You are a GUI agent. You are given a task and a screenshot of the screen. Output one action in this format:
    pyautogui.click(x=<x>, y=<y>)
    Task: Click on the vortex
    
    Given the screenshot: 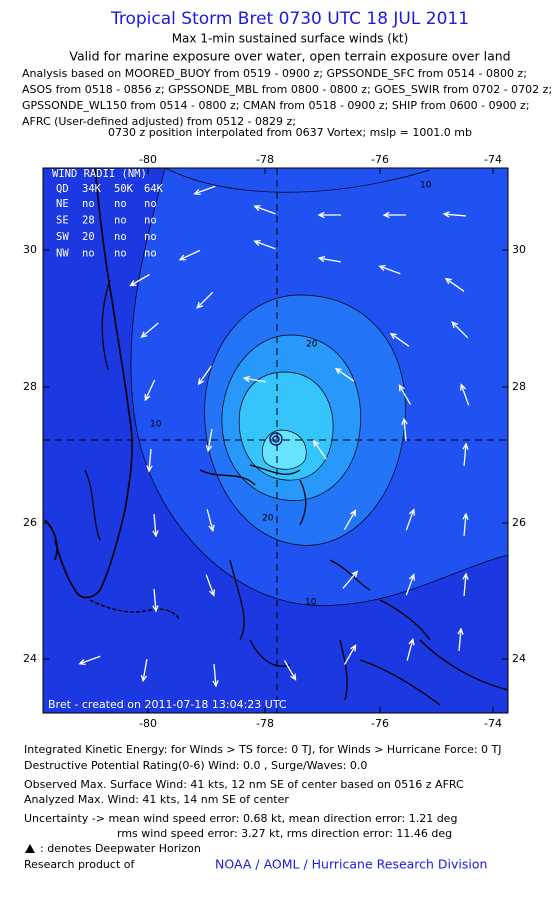 What is the action you would take?
    pyautogui.click(x=276, y=439)
    